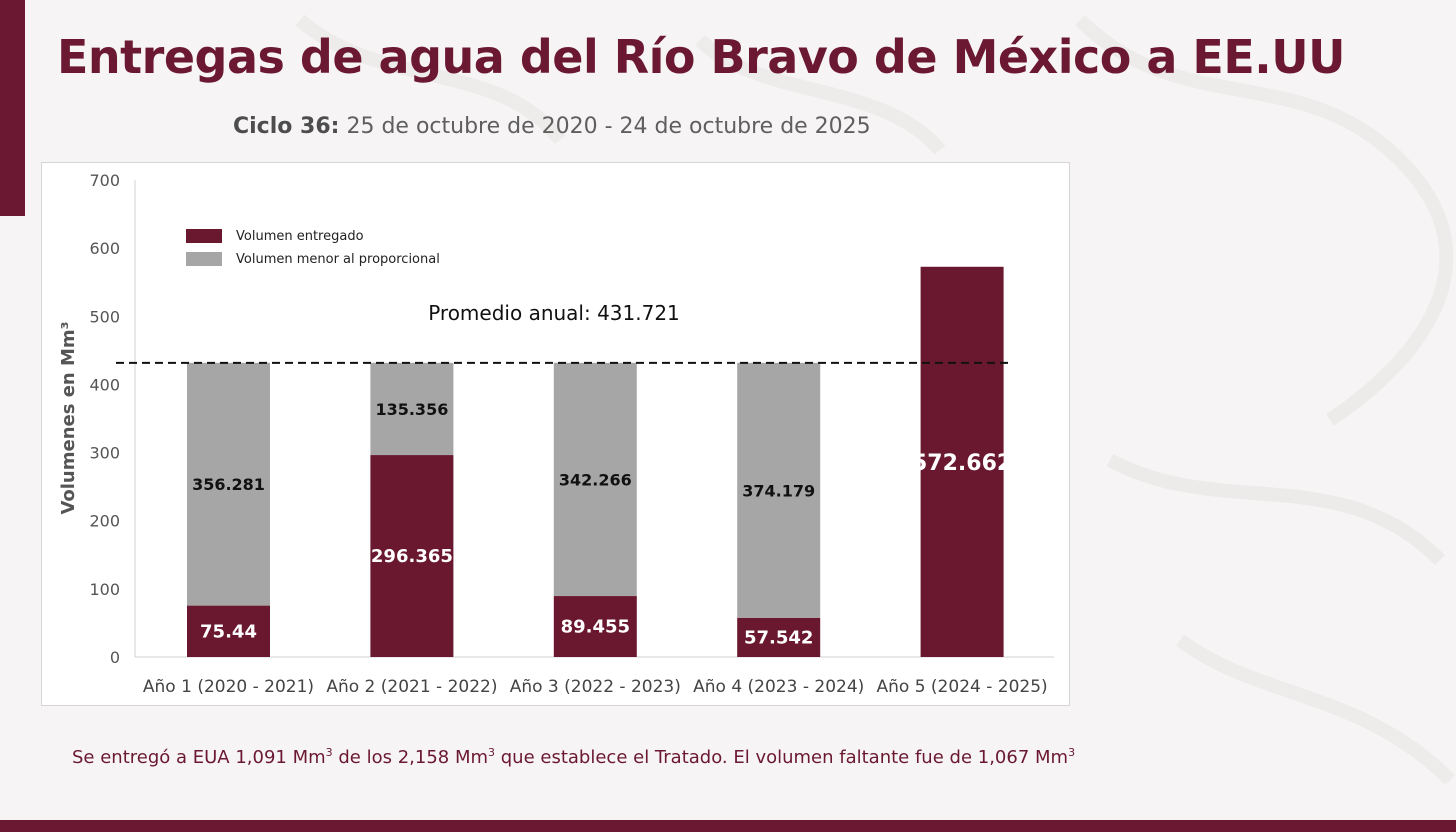 Image resolution: width=1456 pixels, height=832 pixels. Describe the element at coordinates (104, 180) in the screenshot. I see `y-tick-label: 700` at that location.